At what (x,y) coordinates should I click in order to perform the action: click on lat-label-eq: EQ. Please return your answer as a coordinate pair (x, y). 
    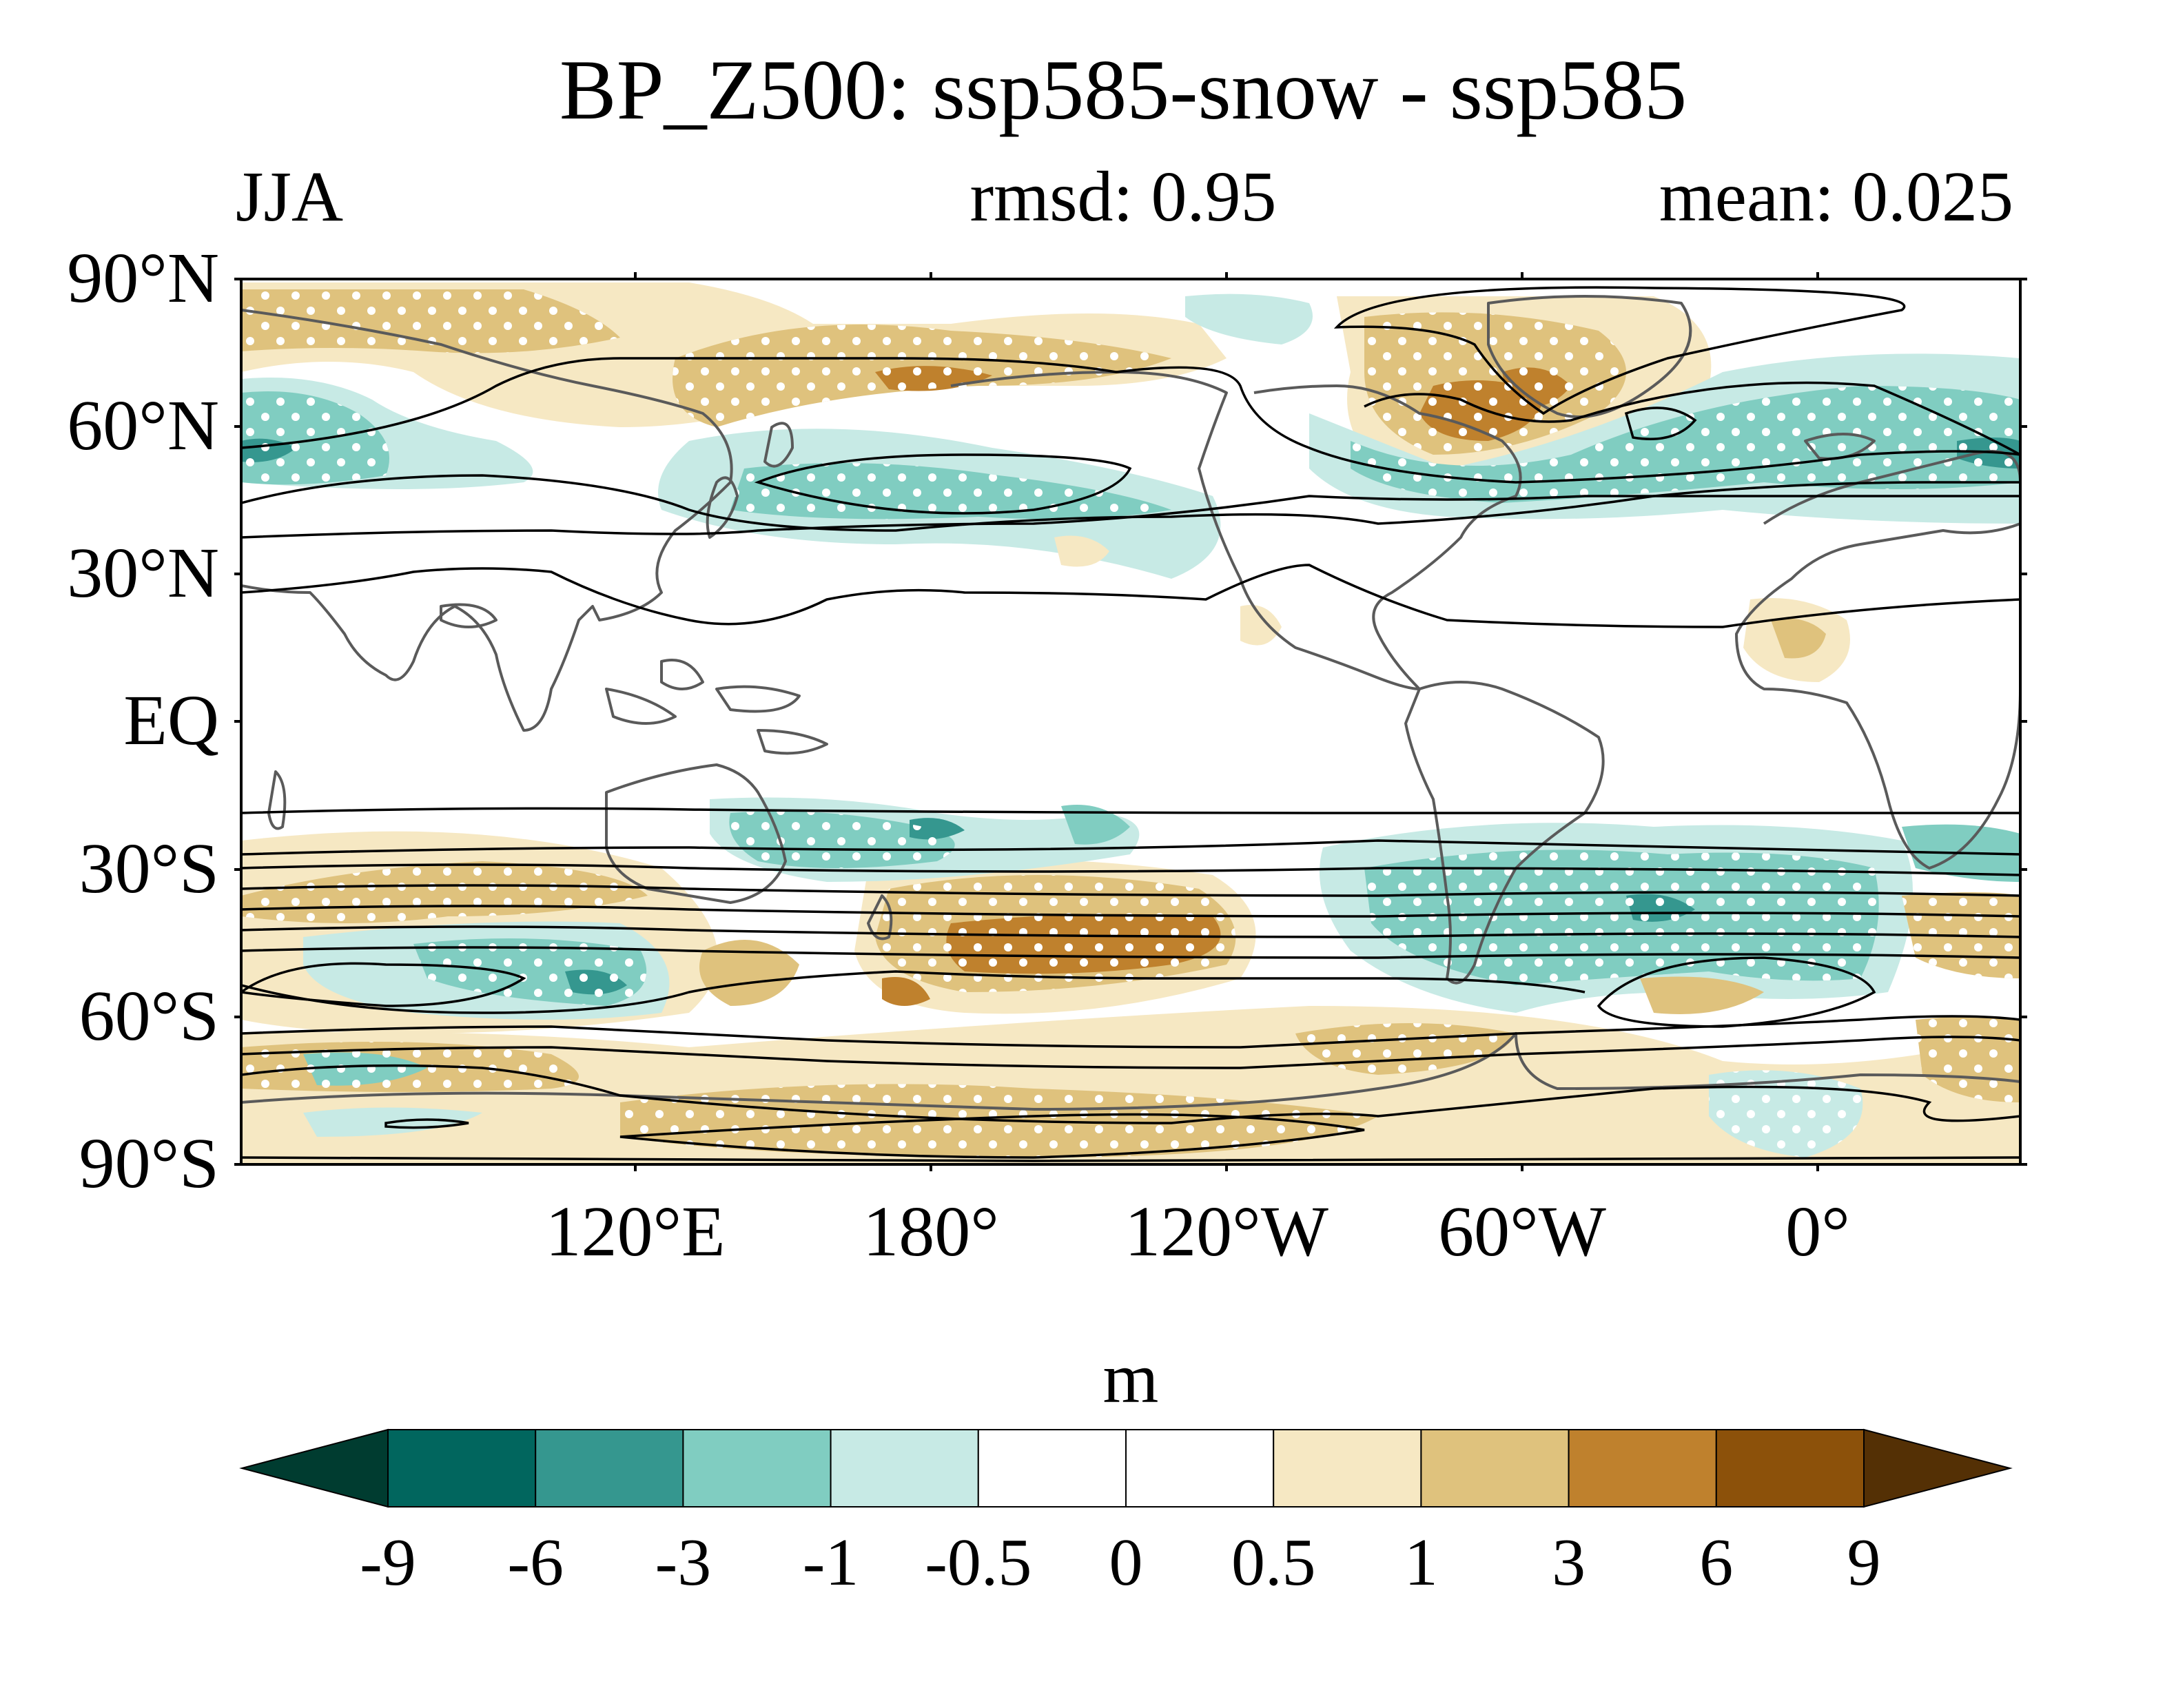
    Looking at the image, I should click on (171, 720).